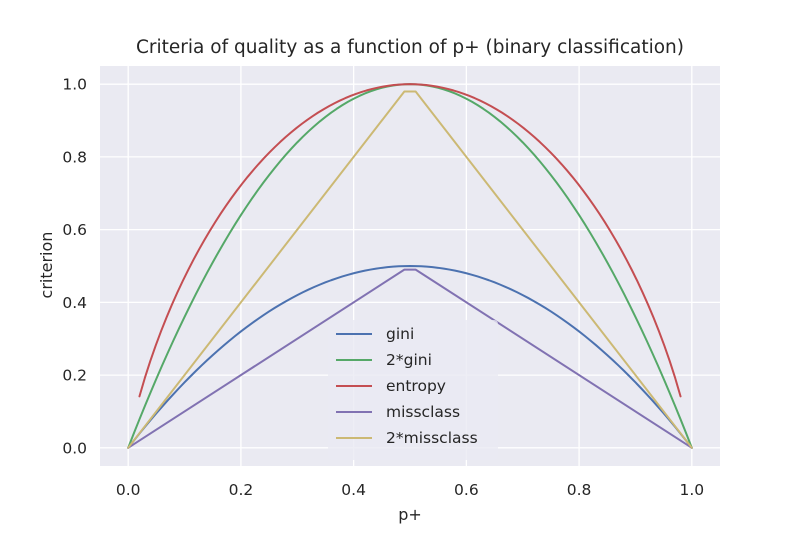 This screenshot has height=537, width=800. I want to click on legend-label: gini, so click(400, 334).